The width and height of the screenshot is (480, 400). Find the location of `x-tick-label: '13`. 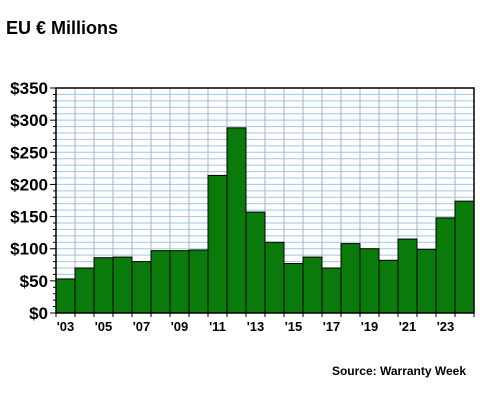

x-tick-label: '13 is located at coordinates (256, 326).